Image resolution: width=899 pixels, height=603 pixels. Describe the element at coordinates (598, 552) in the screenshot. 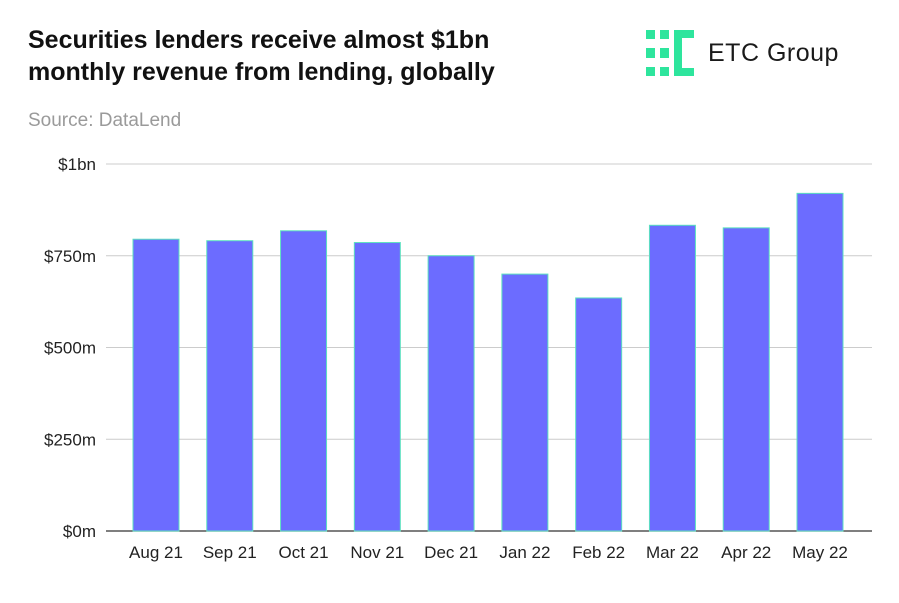

I see `x-tick-label: Feb 22` at that location.